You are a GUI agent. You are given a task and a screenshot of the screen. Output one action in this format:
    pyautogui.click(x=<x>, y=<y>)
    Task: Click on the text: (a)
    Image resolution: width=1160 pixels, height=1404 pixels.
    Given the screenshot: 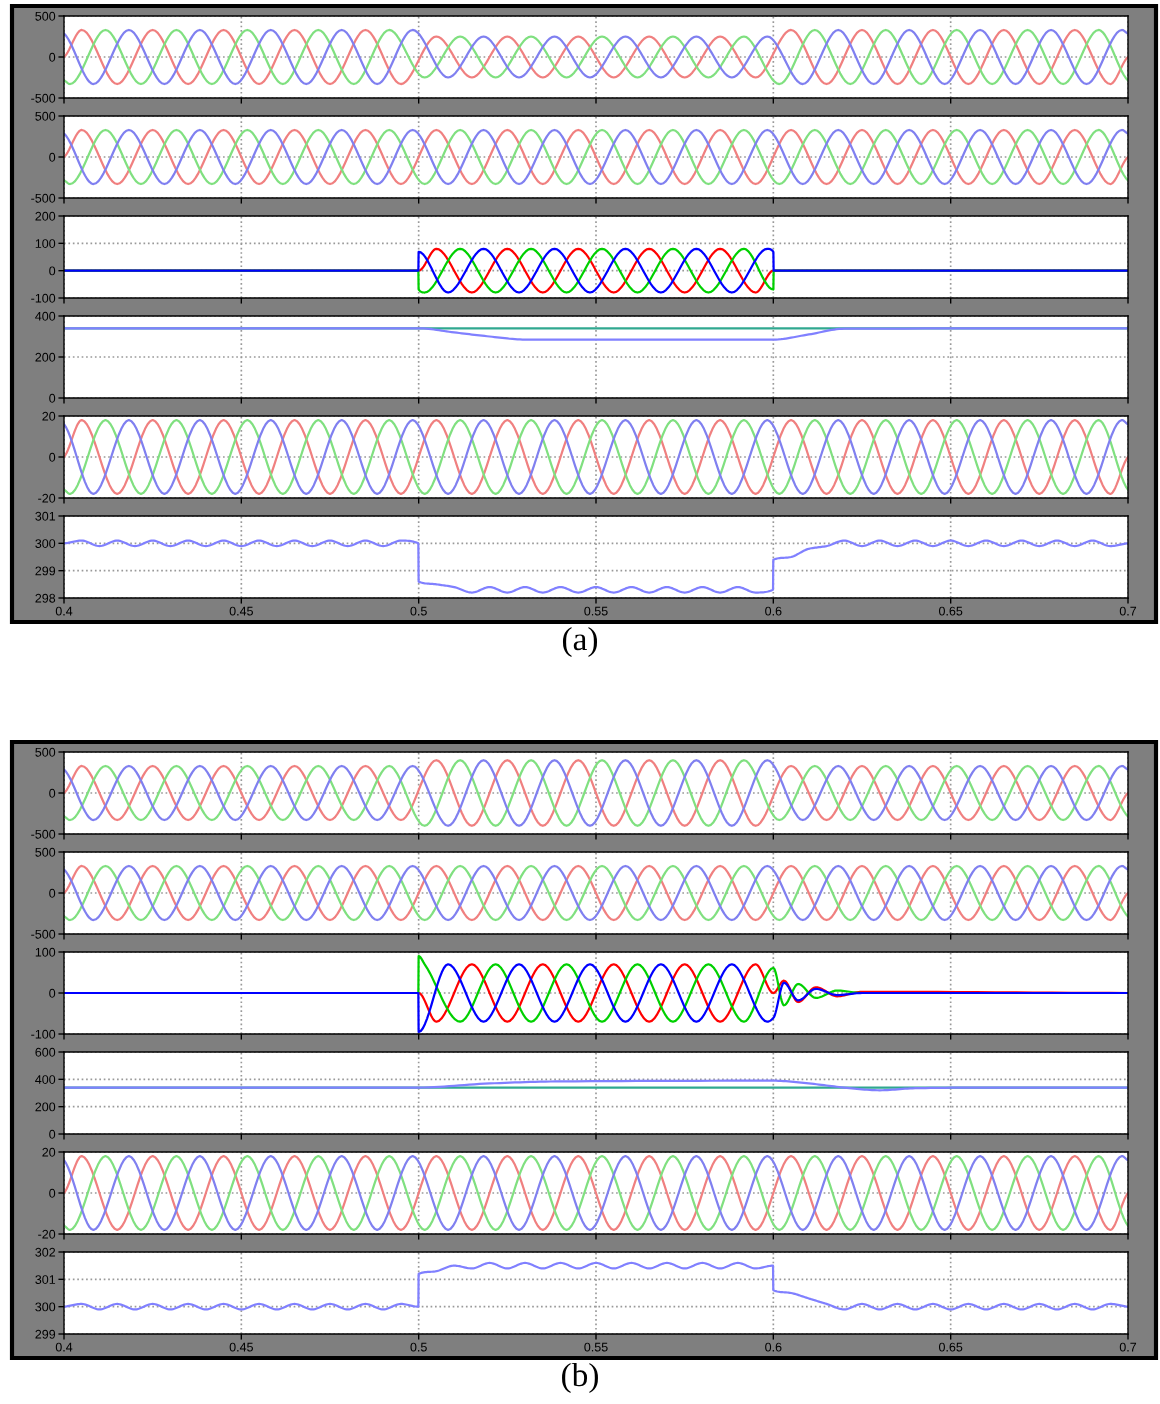 What is the action you would take?
    pyautogui.click(x=580, y=642)
    